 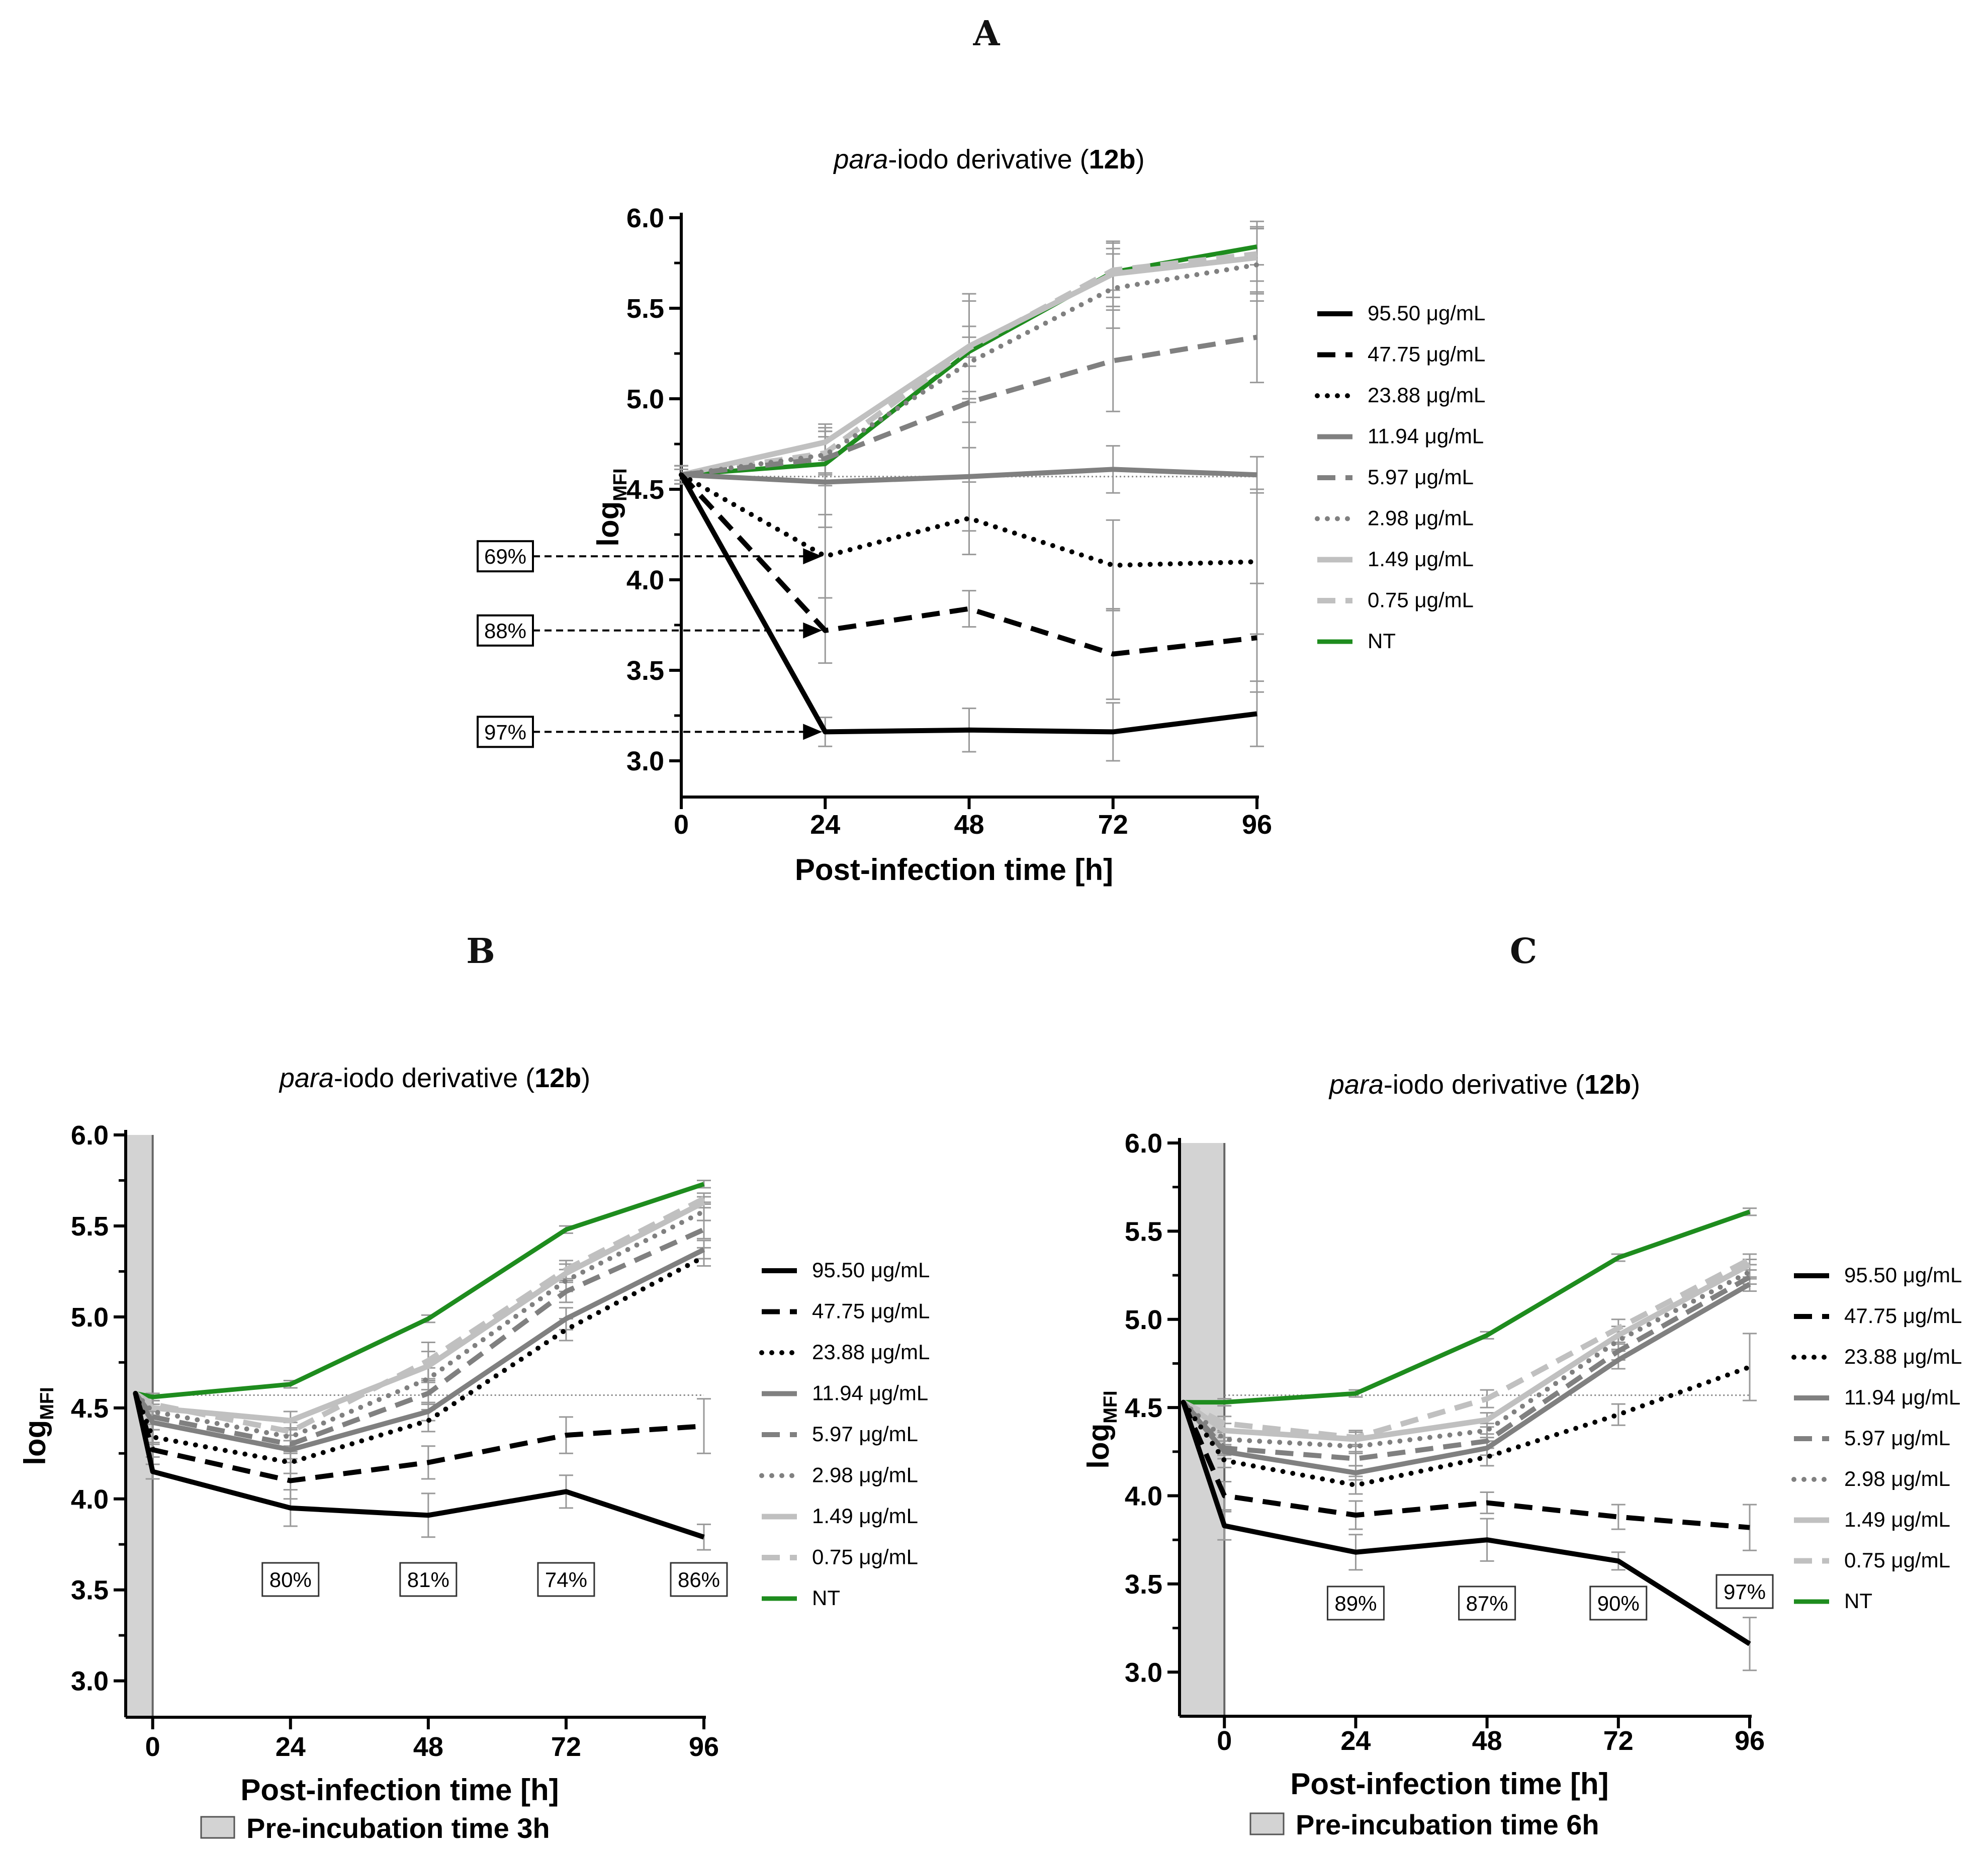 I want to click on percent-label: 80%, so click(x=290, y=1580).